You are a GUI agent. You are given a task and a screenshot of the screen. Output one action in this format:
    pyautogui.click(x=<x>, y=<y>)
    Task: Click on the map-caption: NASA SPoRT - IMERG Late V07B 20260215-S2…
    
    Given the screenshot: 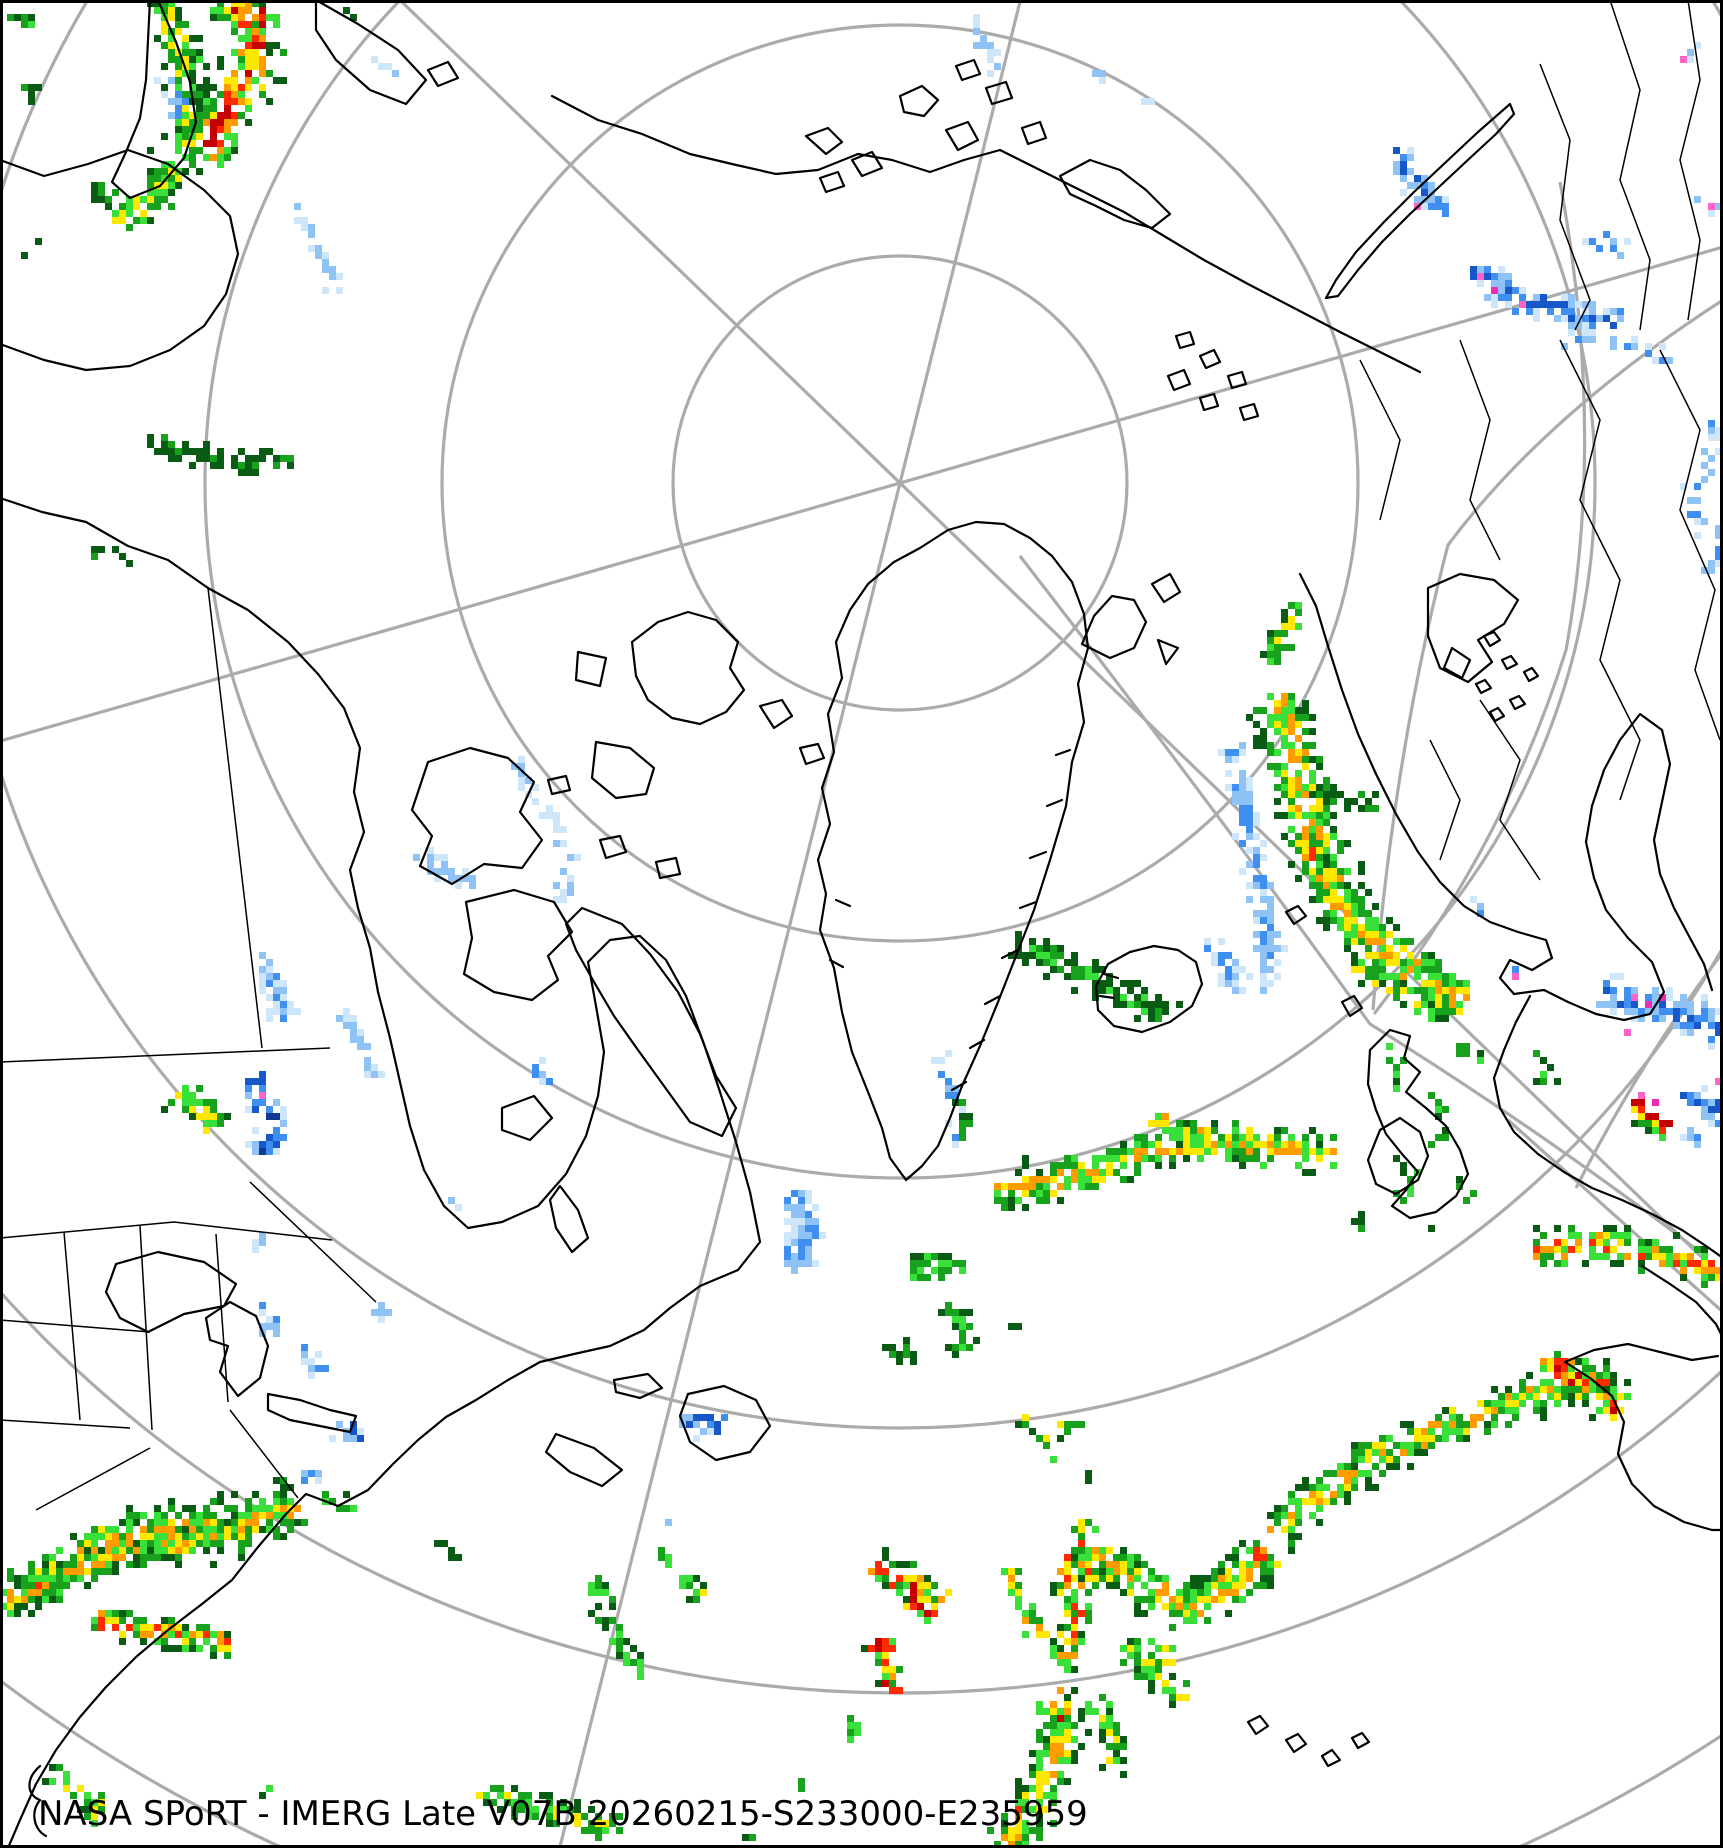 What is the action you would take?
    pyautogui.click(x=563, y=1814)
    